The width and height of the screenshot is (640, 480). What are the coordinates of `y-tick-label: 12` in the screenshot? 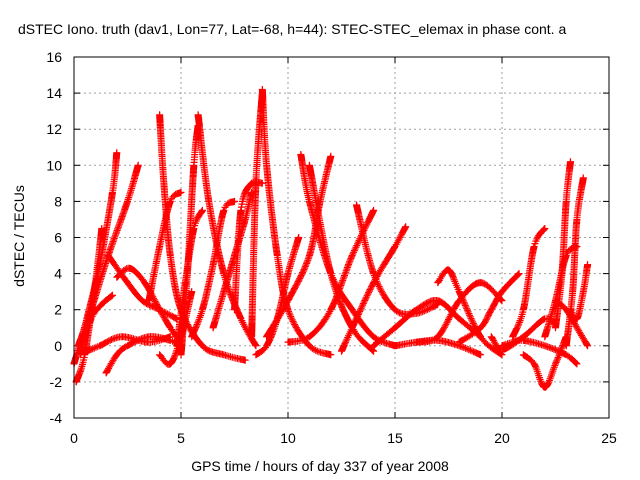 It's located at (54, 129).